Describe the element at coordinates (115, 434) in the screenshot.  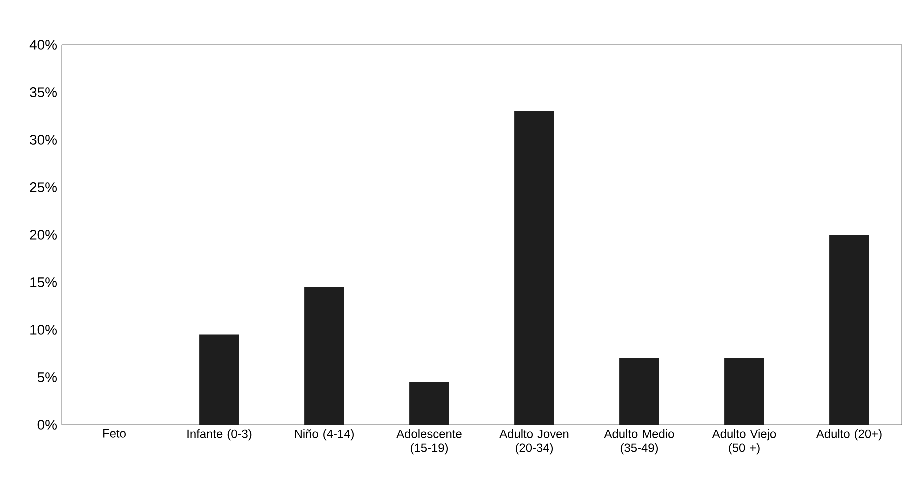
I see `x-tick-label: Feto` at that location.